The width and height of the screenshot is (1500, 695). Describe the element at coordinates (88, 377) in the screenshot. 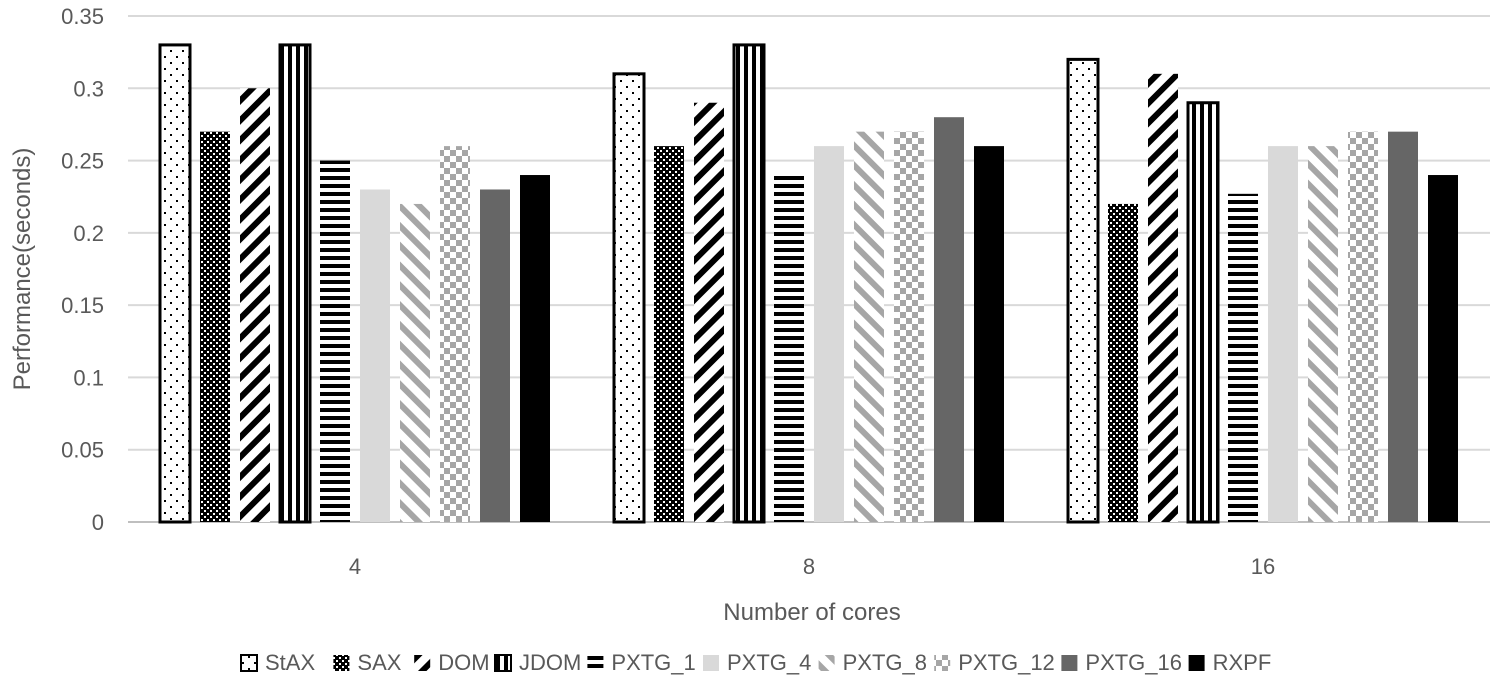

I see `y-tick-label: 0.1` at that location.